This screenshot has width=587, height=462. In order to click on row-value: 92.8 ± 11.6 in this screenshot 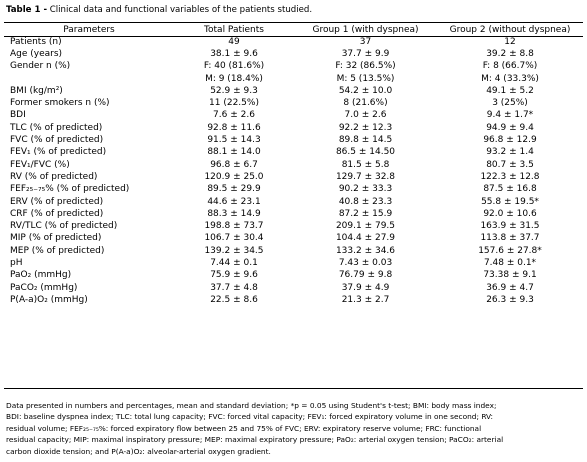, I will do `click(234, 127)`.